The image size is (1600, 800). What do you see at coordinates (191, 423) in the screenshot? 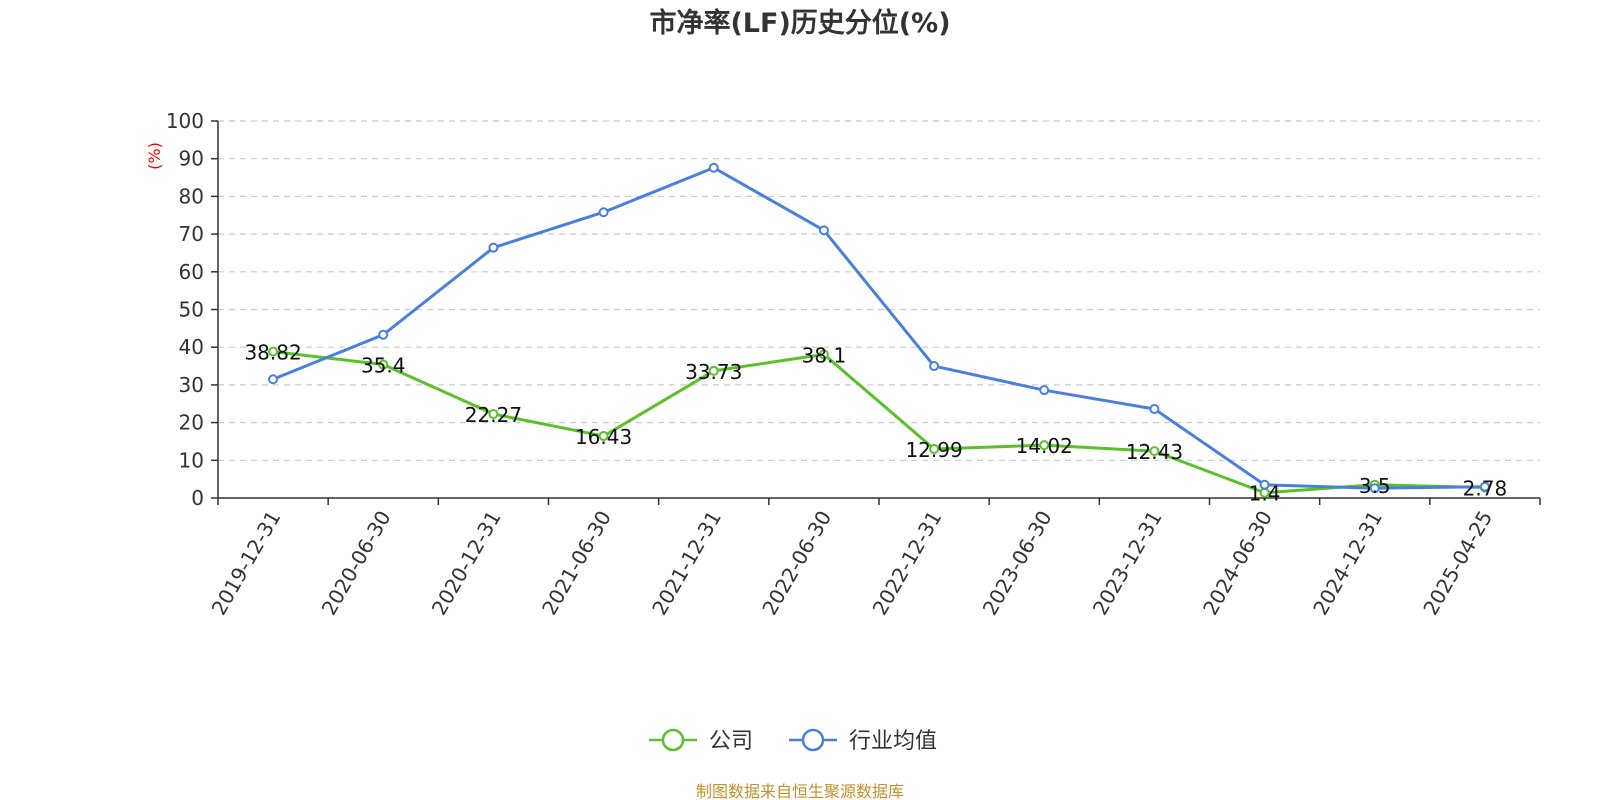
I see `y-tick-label: 20` at bounding box center [191, 423].